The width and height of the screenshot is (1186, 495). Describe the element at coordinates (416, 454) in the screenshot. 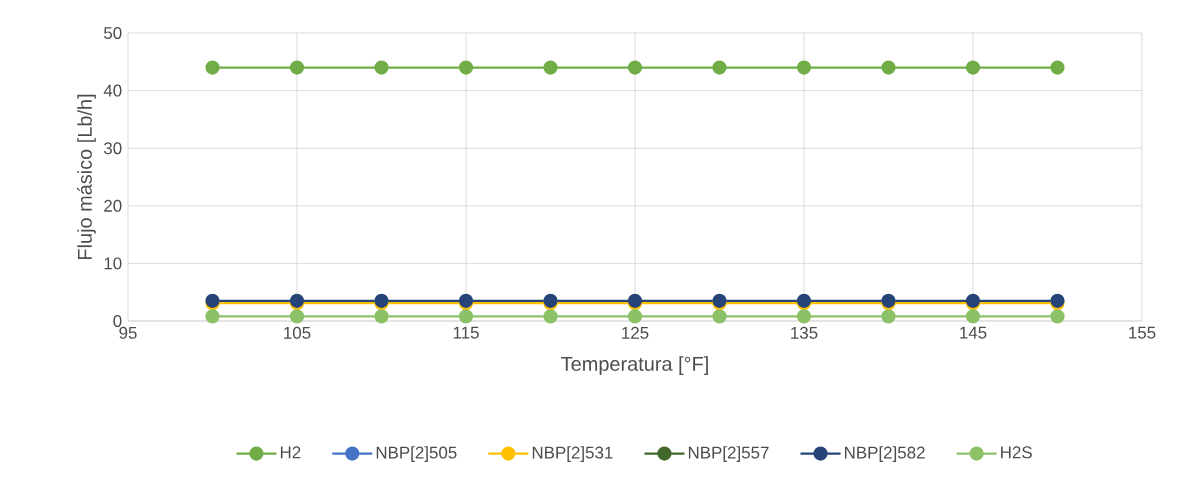

I see `legend-label: NBP[2]505` at that location.